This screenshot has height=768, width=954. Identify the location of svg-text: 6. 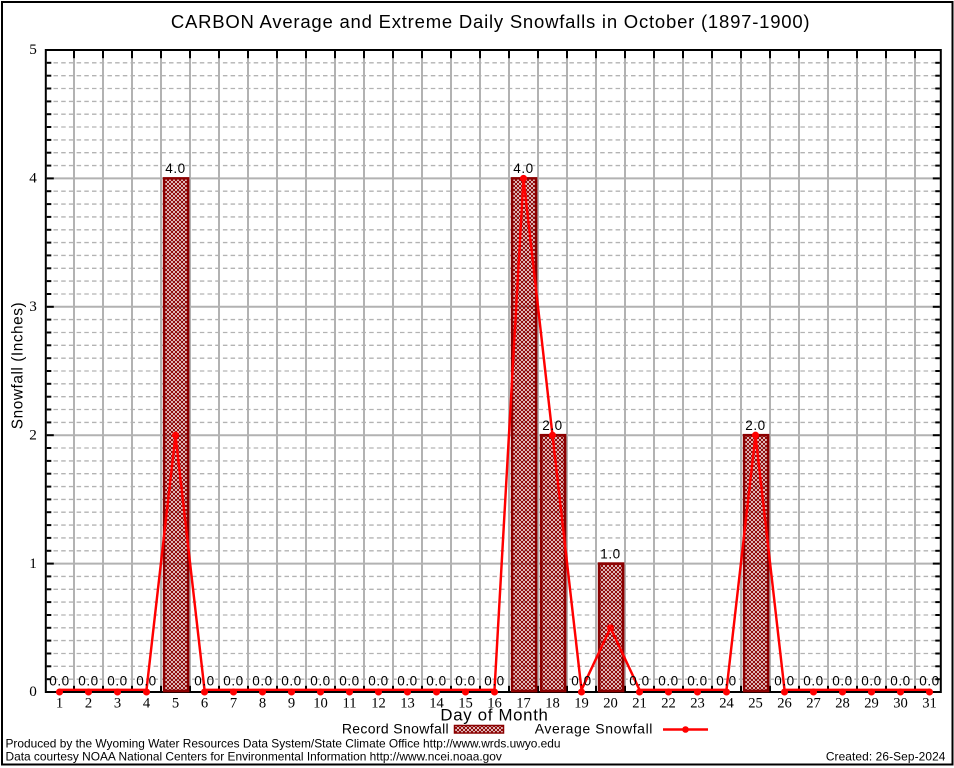
(204, 704).